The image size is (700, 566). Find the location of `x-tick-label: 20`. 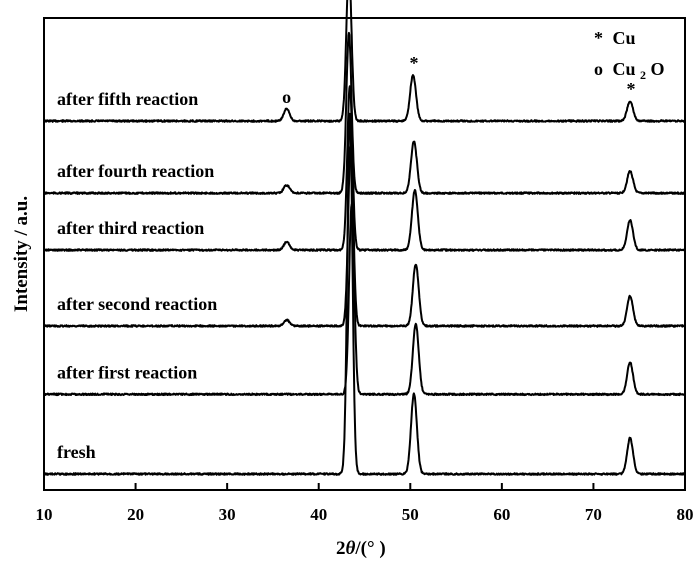

x-tick-label: 20 is located at coordinates (135, 514).